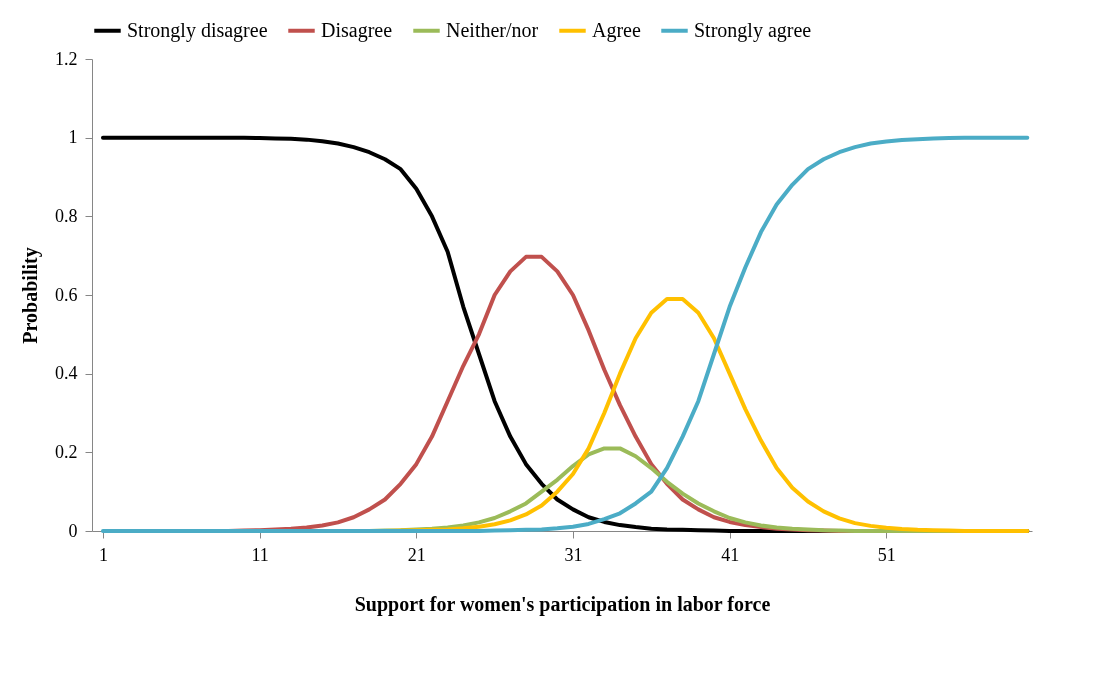  I want to click on y-axis-title: Probability, so click(30, 295).